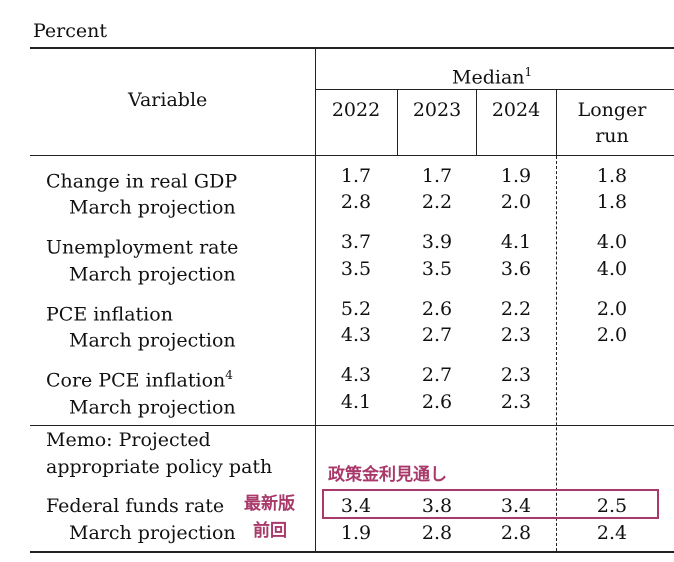  What do you see at coordinates (488, 77) in the screenshot?
I see `median-text: Median` at bounding box center [488, 77].